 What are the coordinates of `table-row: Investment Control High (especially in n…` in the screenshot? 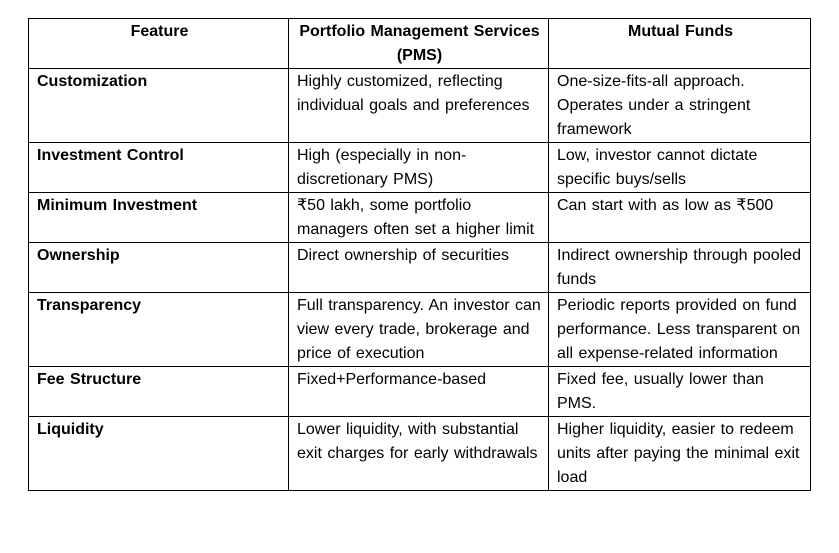 It's located at (419, 167).